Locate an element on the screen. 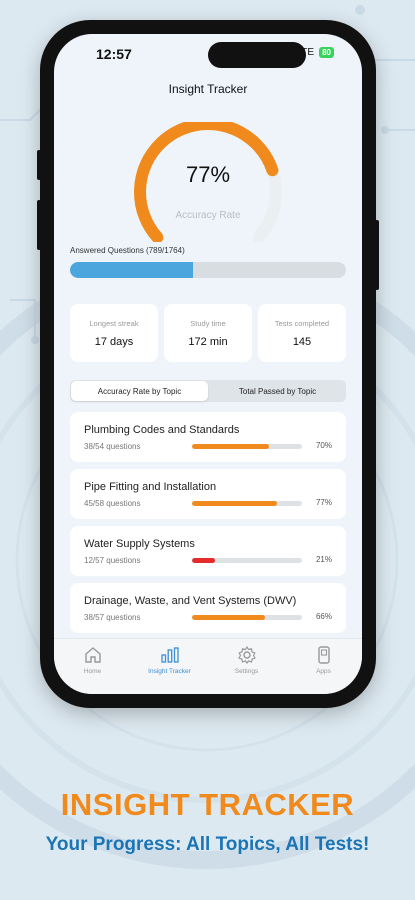  topic-name: Plumbing Codes and Standards is located at coordinates (162, 430).